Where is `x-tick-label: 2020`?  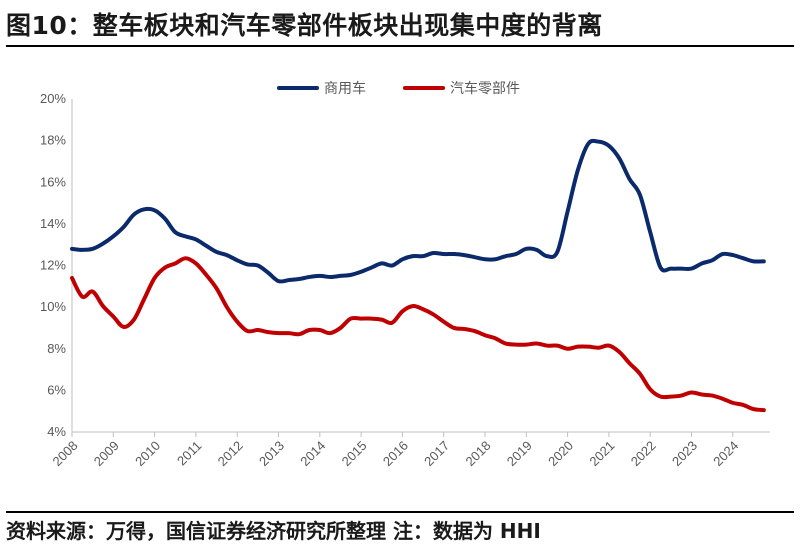 x-tick-label: 2020 is located at coordinates (560, 453).